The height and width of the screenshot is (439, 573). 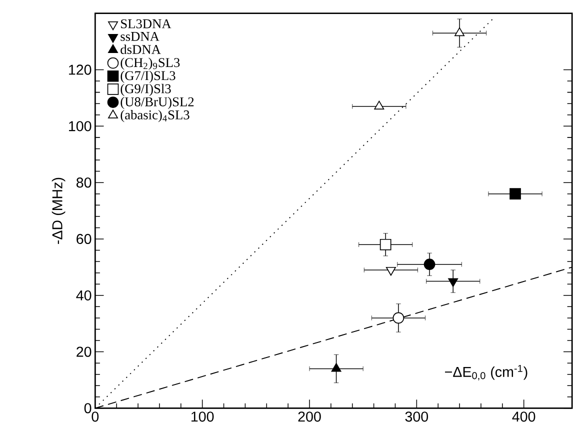 I want to click on legend-label: dsDNA, so click(x=140, y=49).